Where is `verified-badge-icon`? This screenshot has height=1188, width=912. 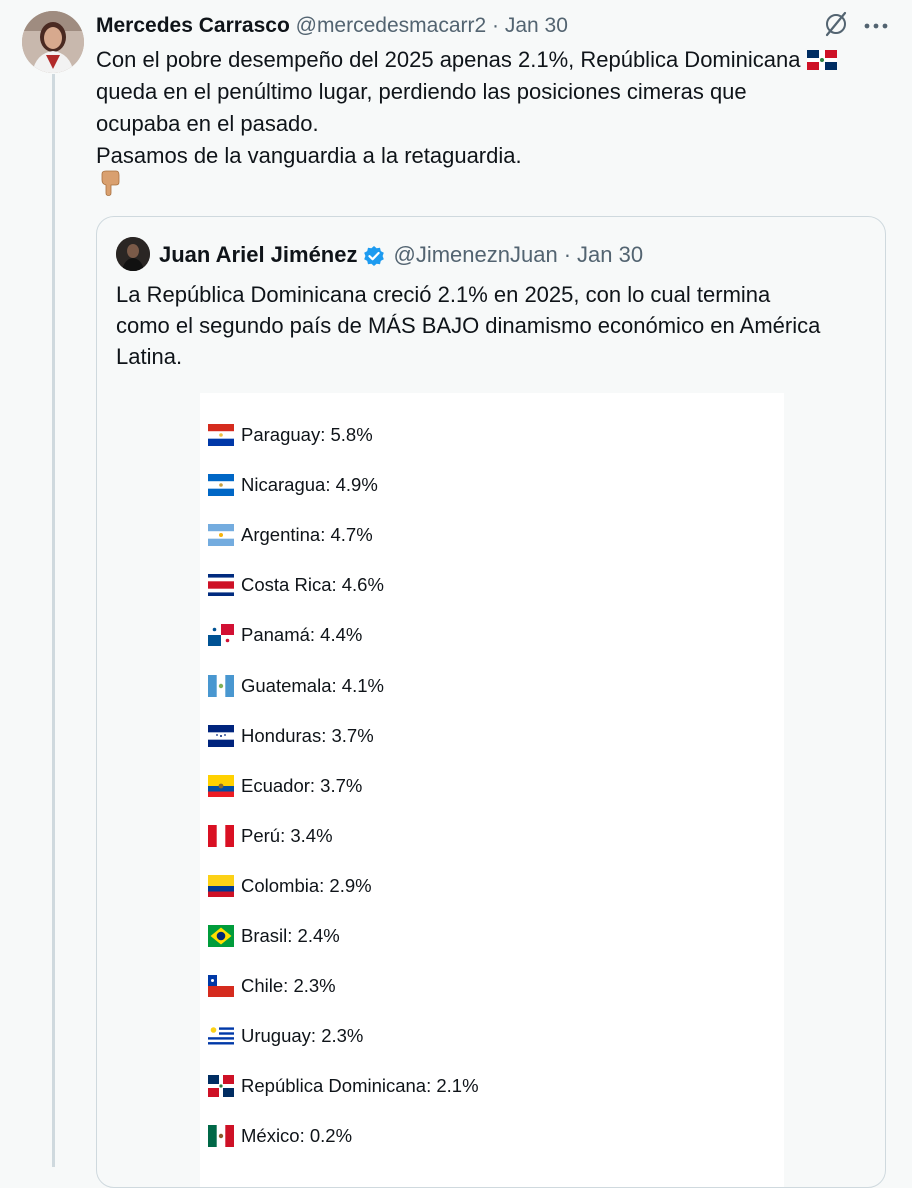
verified-badge-icon is located at coordinates (374, 255).